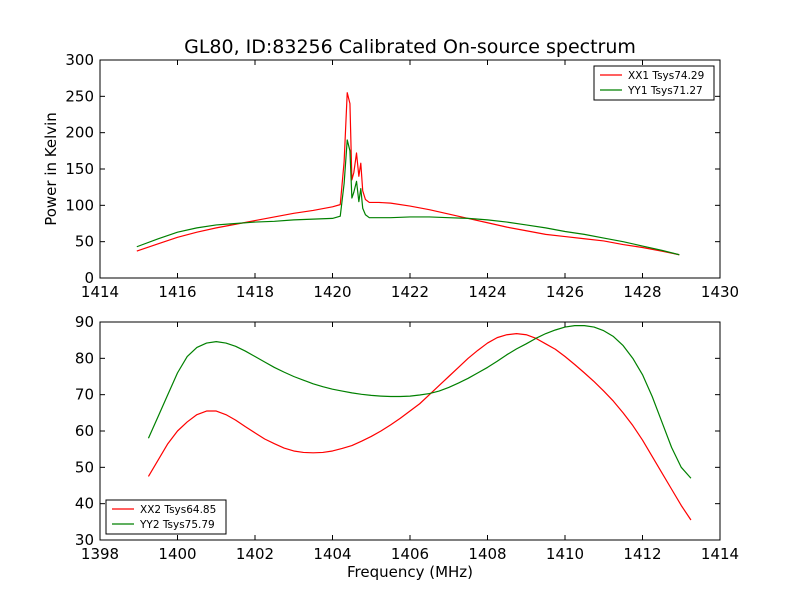 This screenshot has height=600, width=800. I want to click on y-tick-label: 90, so click(84, 322).